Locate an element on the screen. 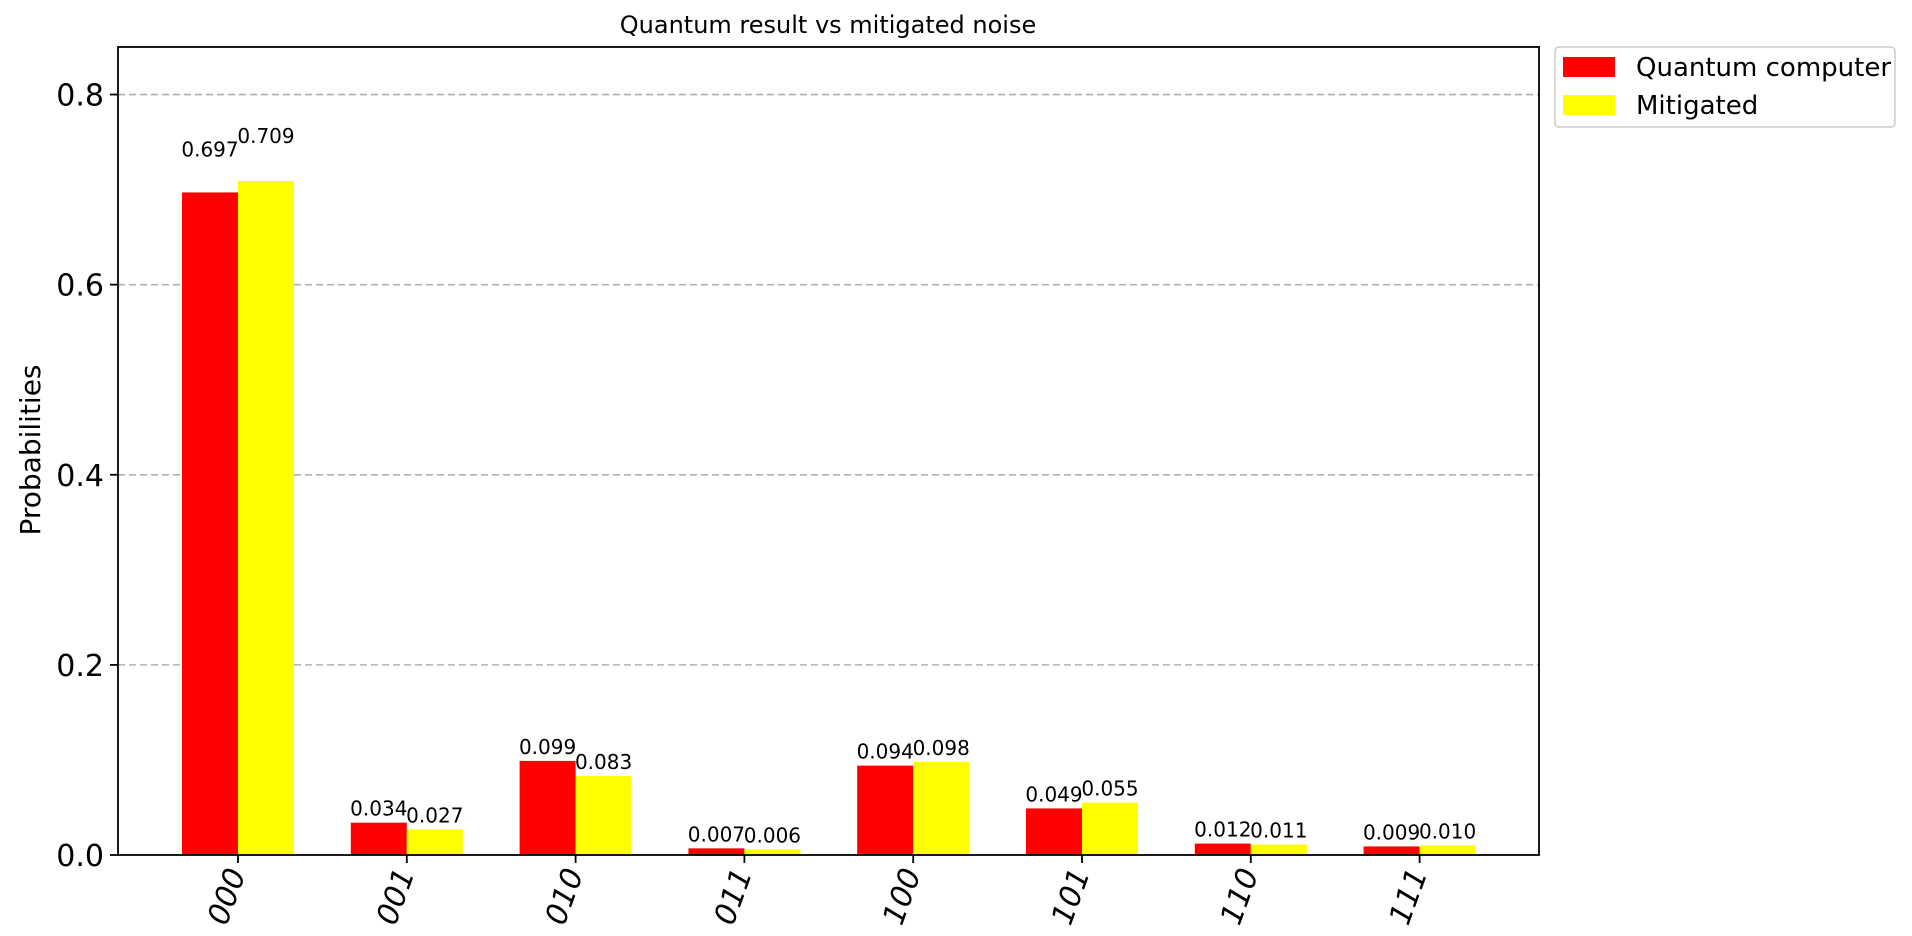 This screenshot has height=936, width=1912. y-axis-label: Probabilities is located at coordinates (30, 449).